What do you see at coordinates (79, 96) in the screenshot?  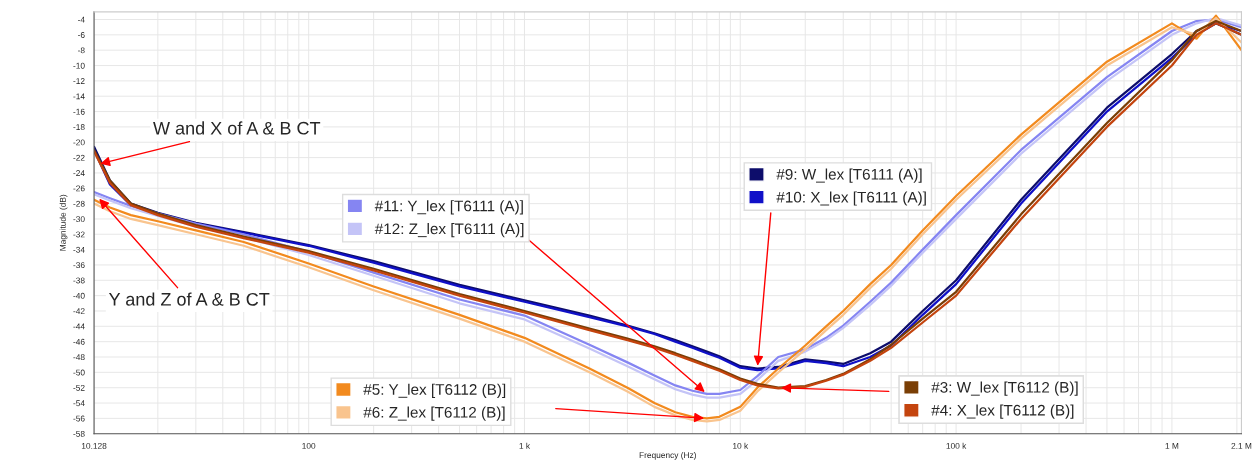 I see `y-tick-label: -14` at bounding box center [79, 96].